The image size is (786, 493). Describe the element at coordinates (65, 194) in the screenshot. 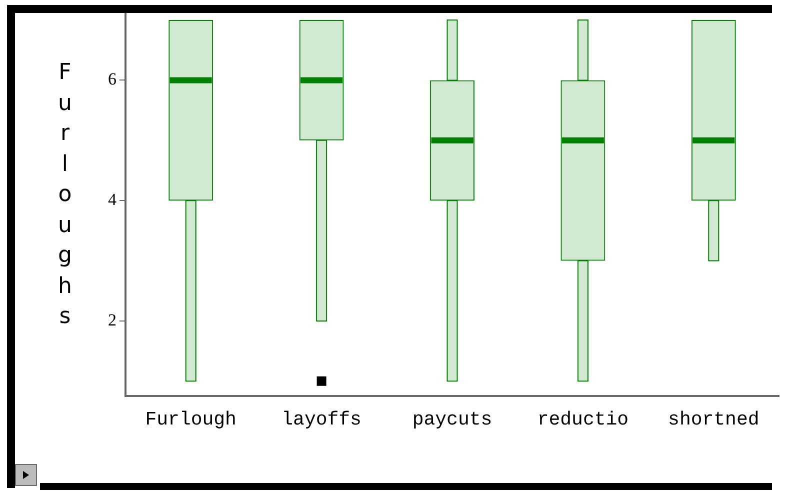

I see `text: Furloughs` at that location.